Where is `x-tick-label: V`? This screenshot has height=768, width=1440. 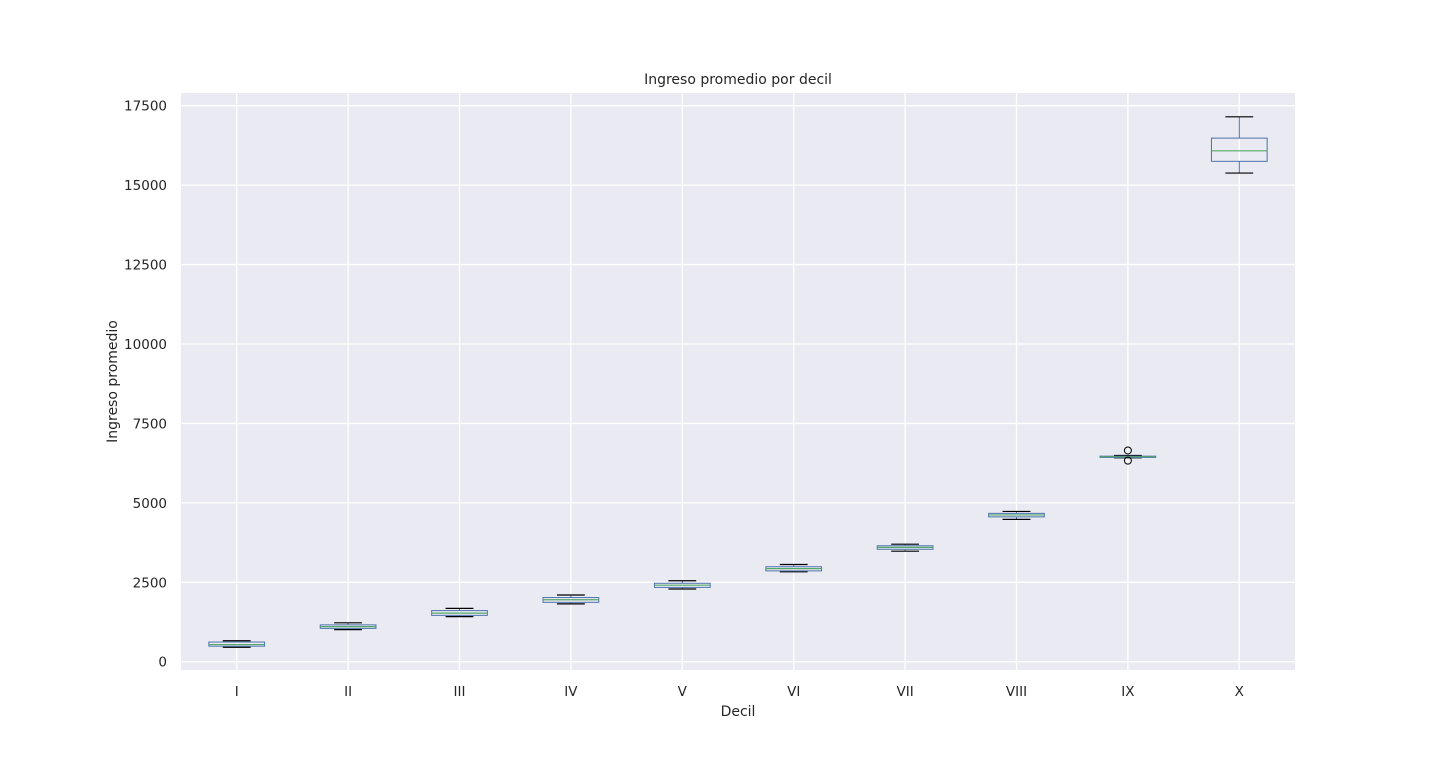
x-tick-label: V is located at coordinates (683, 692).